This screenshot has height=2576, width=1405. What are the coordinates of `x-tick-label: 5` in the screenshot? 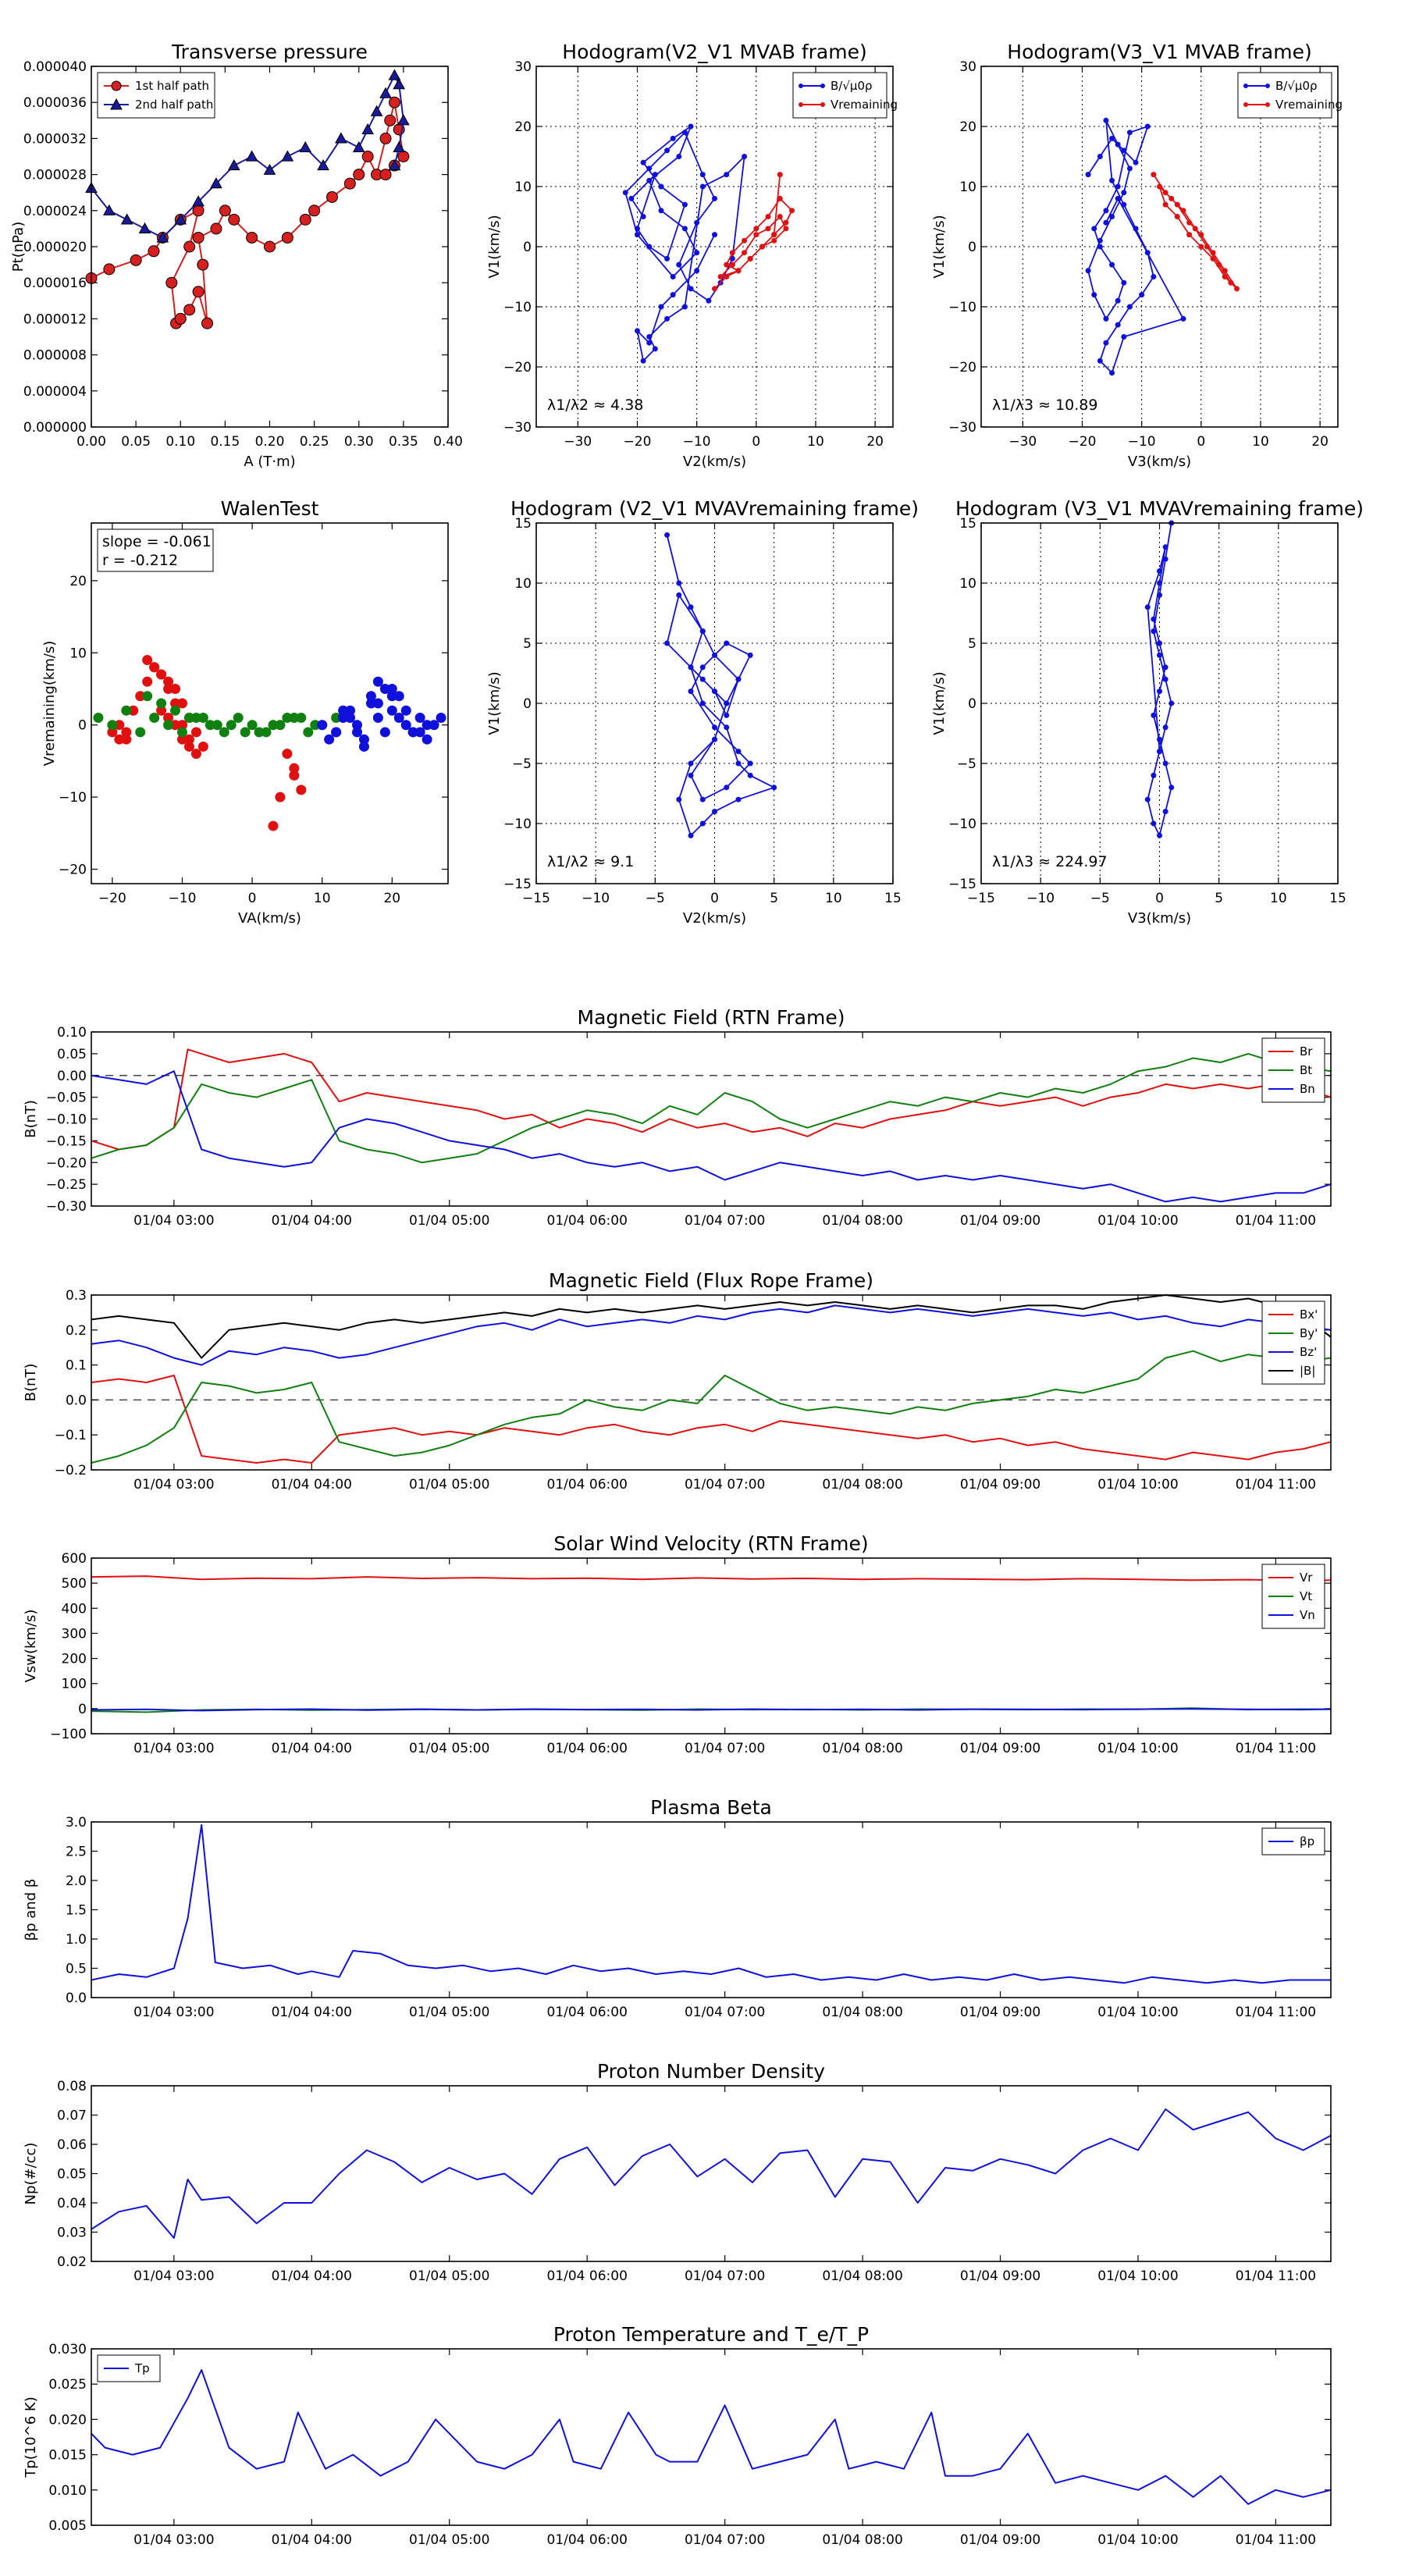 It's located at (1219, 899).